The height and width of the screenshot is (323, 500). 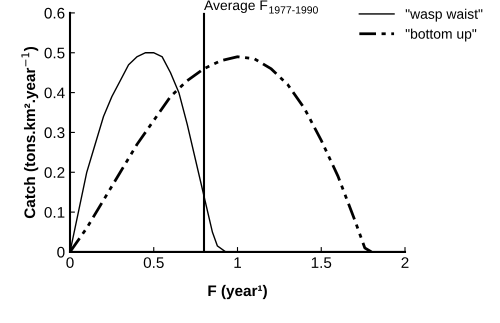 I want to click on x-tick-label: 2, so click(x=405, y=262).